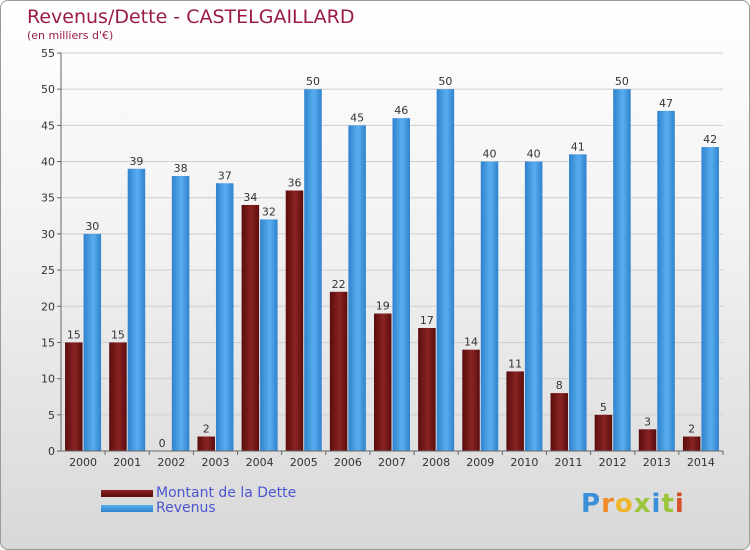 This screenshot has height=550, width=750. What do you see at coordinates (48, 125) in the screenshot?
I see `y-tick-label: 45` at bounding box center [48, 125].